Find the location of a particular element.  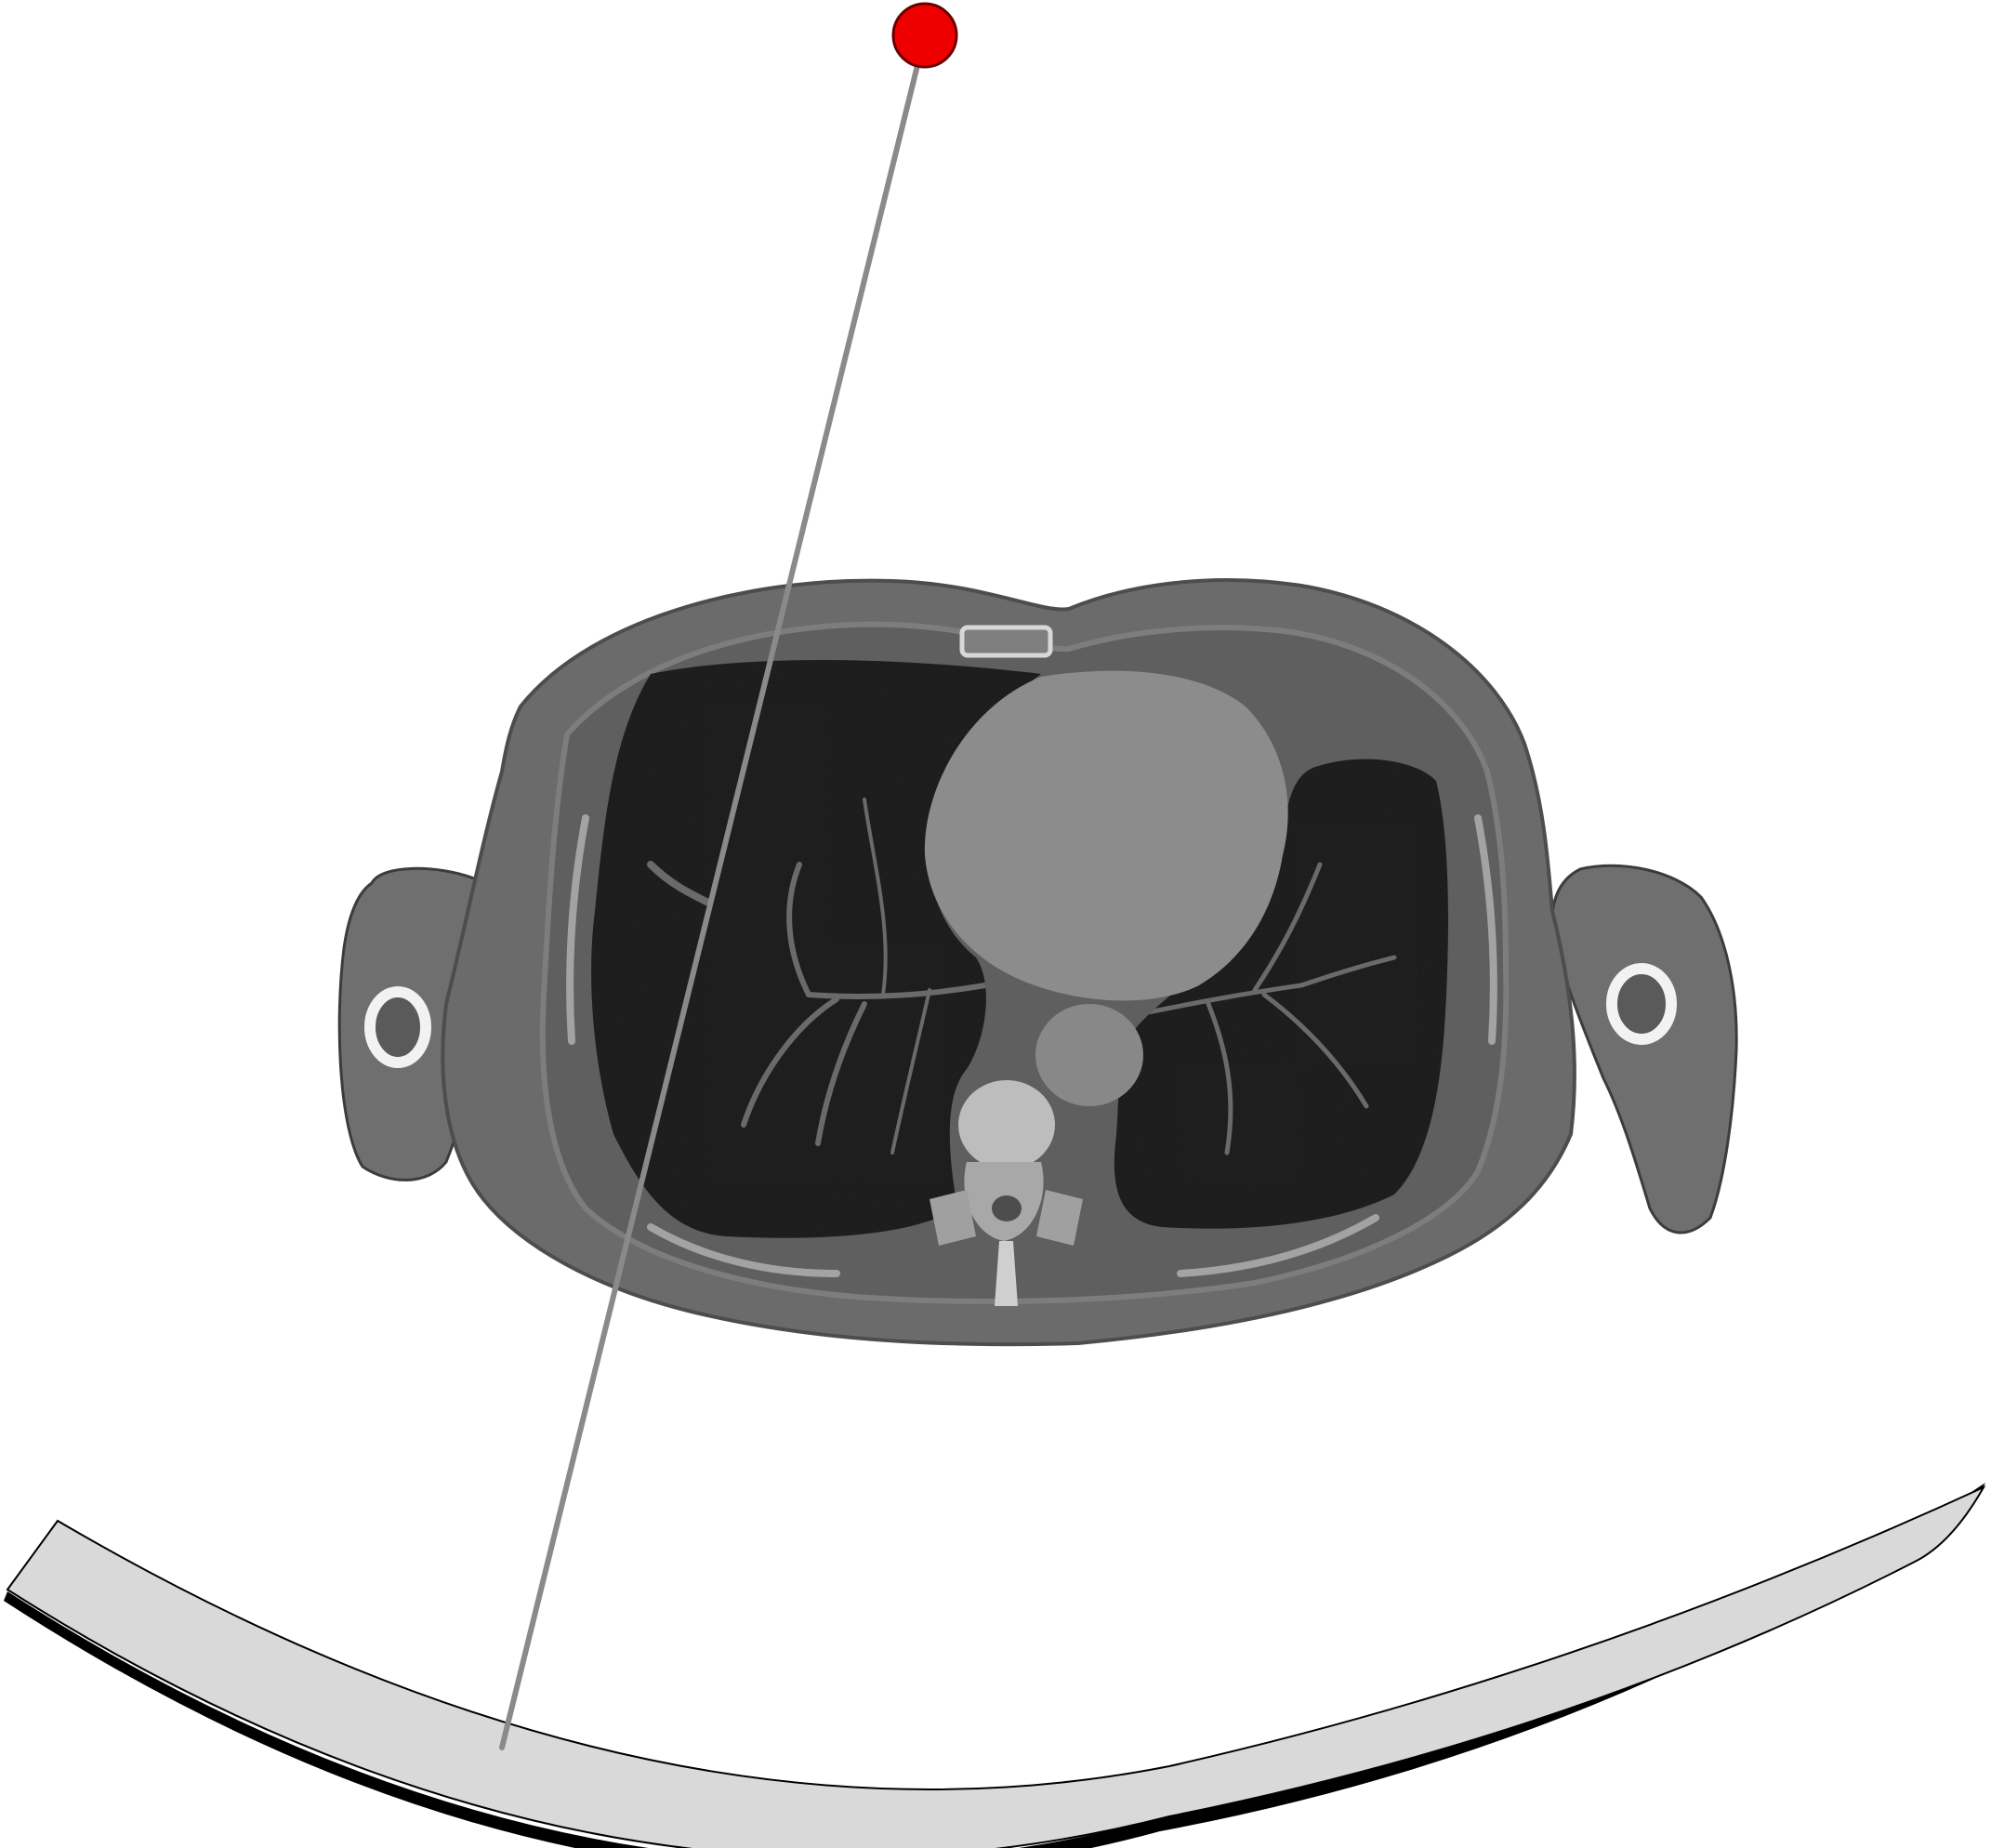

left-humerus is located at coordinates (1641, 1004).